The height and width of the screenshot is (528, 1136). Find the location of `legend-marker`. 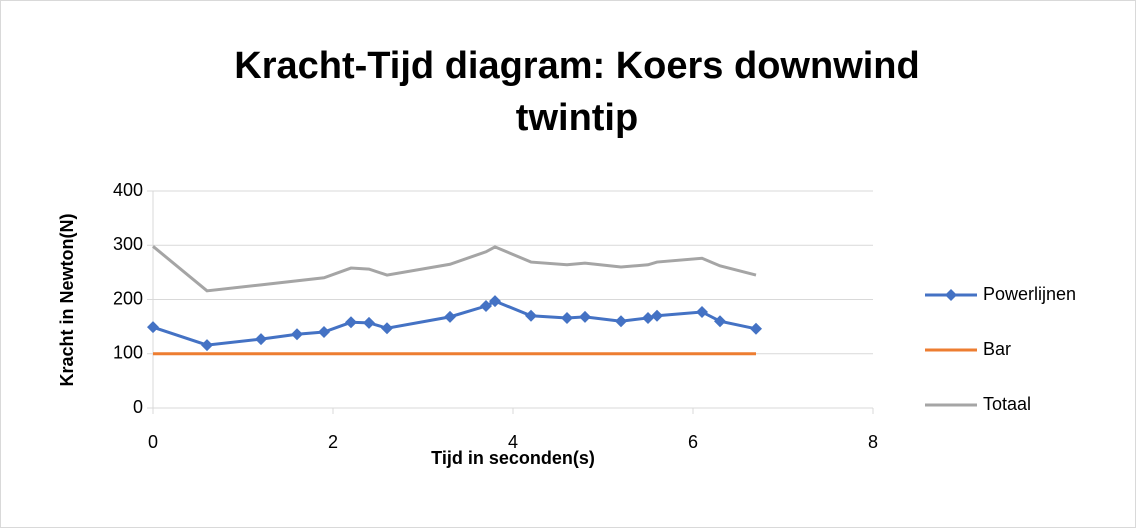

legend-marker is located at coordinates (951, 295).